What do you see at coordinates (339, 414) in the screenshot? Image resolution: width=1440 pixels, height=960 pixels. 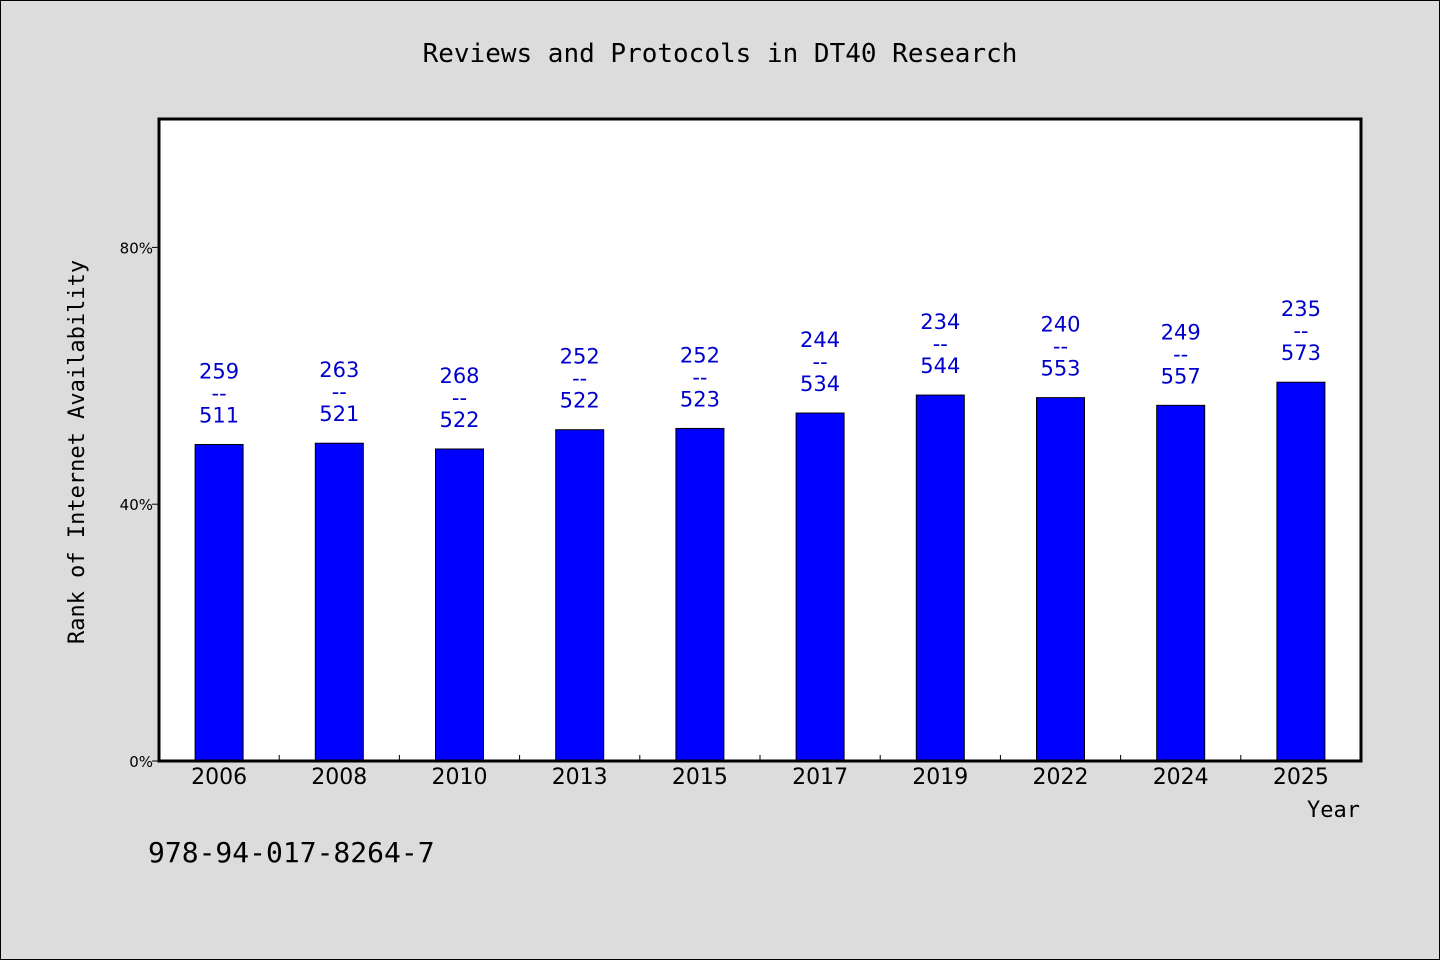 I see `data-label-bottom-2008: 521` at bounding box center [339, 414].